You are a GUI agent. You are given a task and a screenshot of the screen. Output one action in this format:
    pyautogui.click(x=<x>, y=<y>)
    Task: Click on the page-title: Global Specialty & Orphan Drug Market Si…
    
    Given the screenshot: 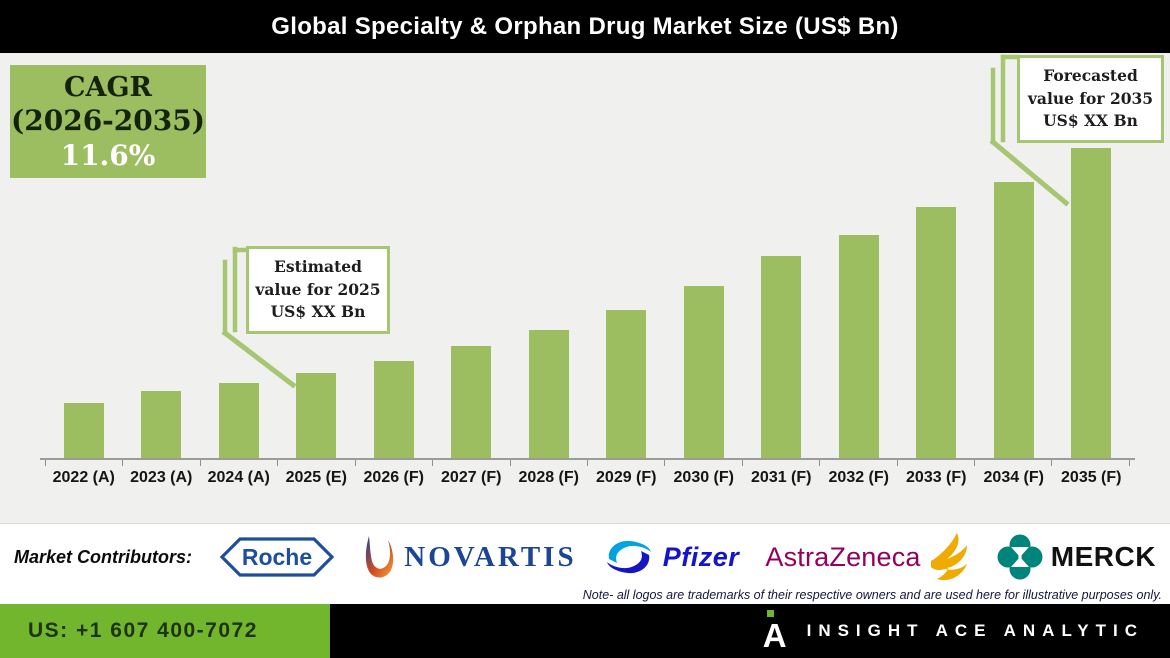 What is the action you would take?
    pyautogui.click(x=585, y=26)
    